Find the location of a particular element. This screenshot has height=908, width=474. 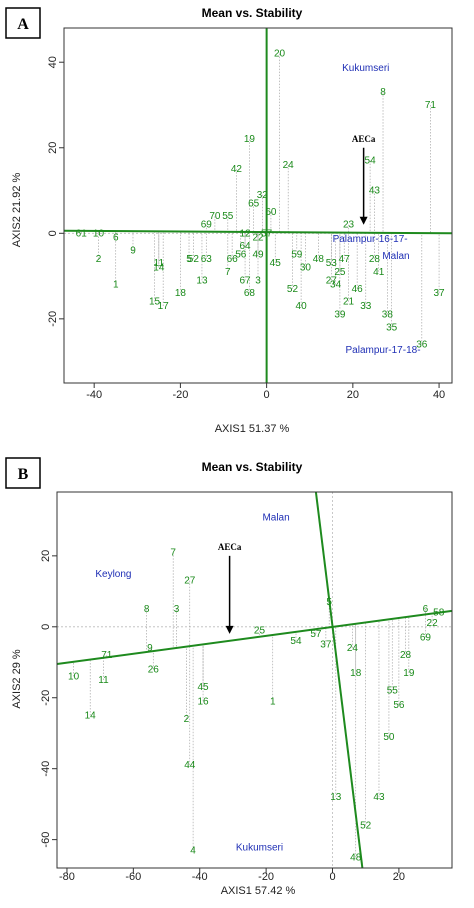

genotype-point: 15 is located at coordinates (155, 302).